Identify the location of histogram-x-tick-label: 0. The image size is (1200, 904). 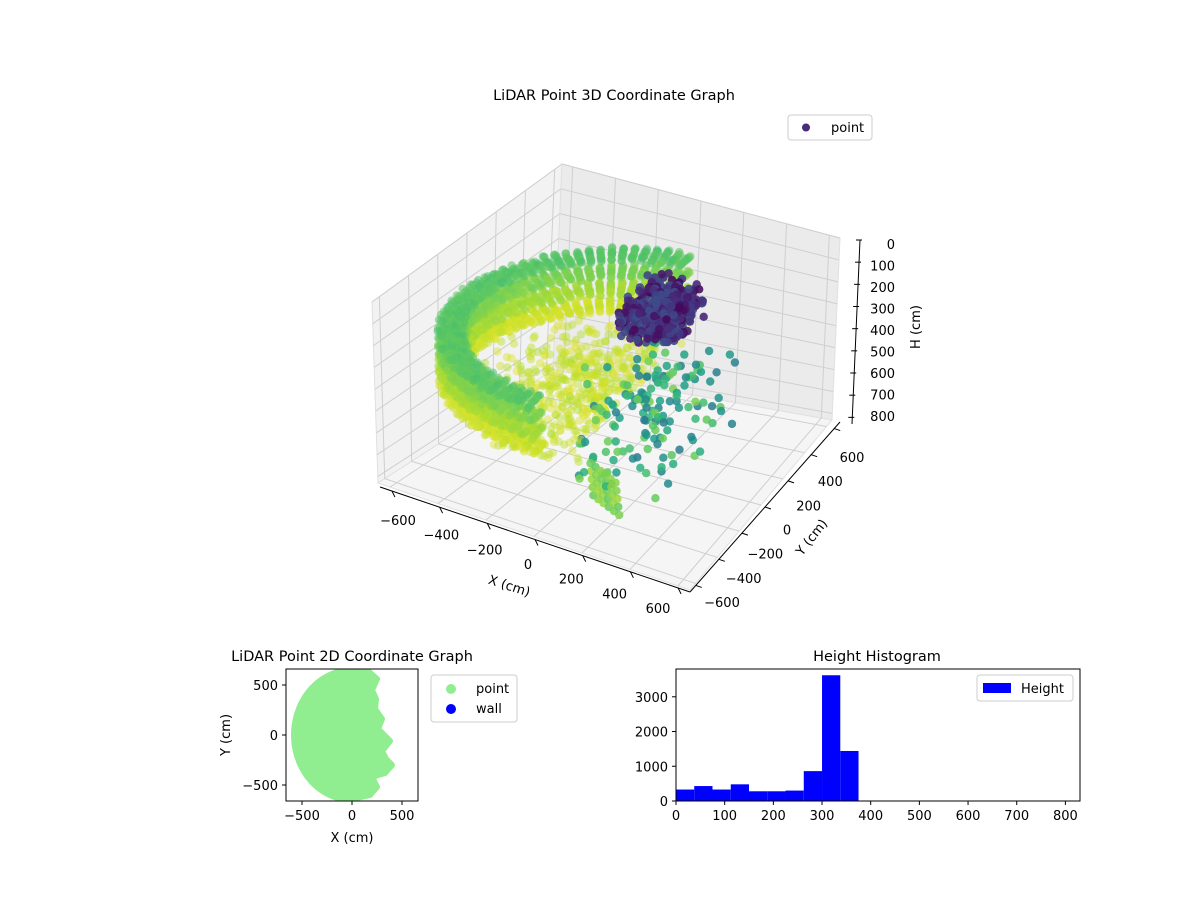
(676, 816).